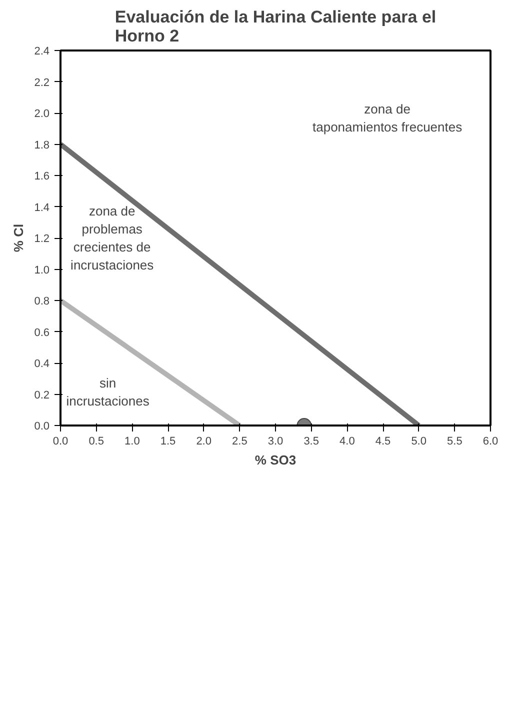 Image resolution: width=524 pixels, height=720 pixels. What do you see at coordinates (96, 442) in the screenshot?
I see `x-tick-label: 0.5` at bounding box center [96, 442].